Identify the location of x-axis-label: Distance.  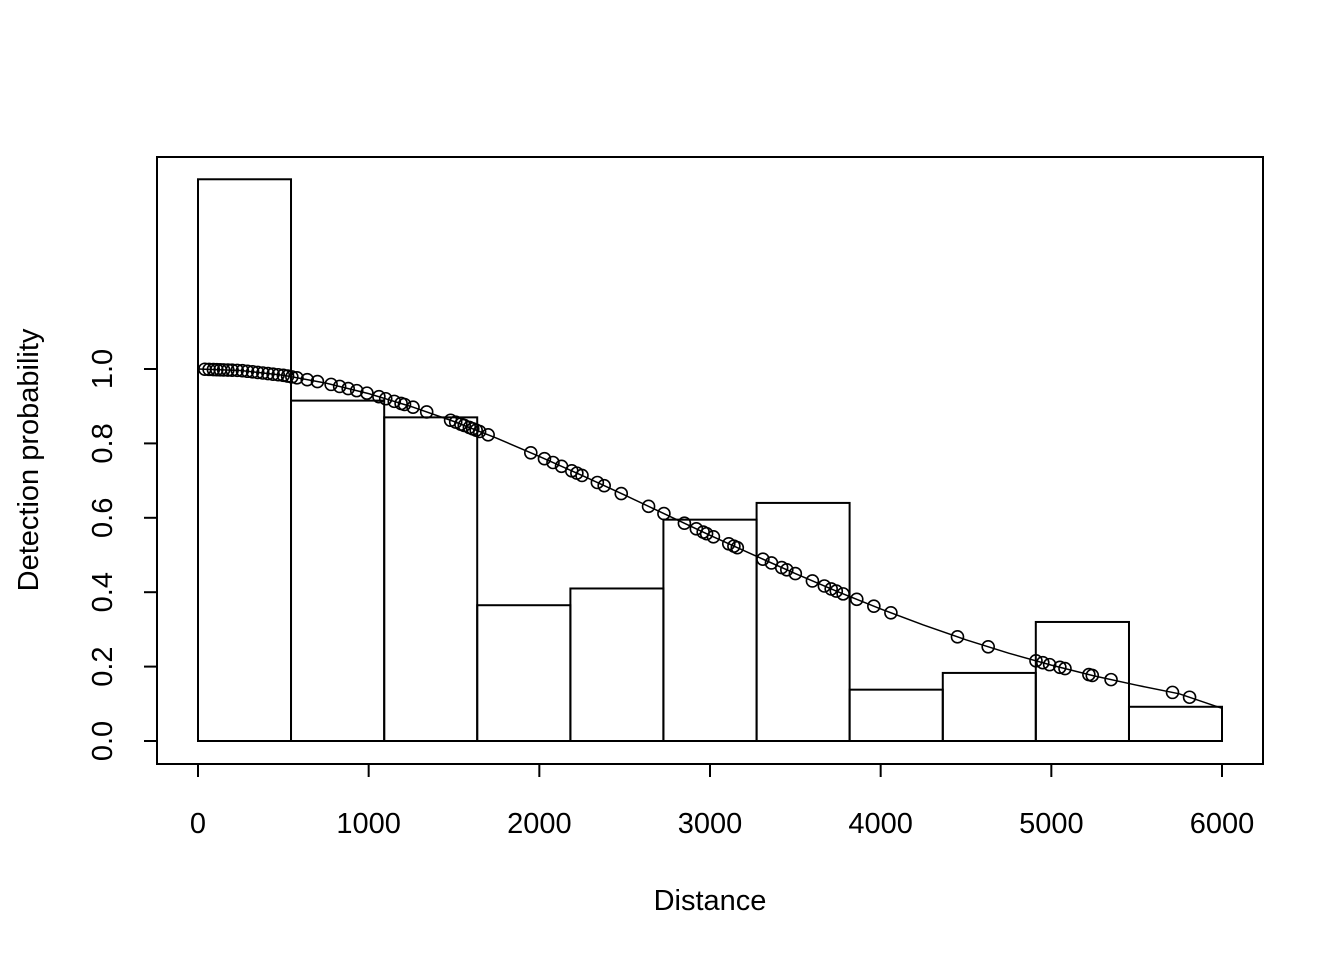
(710, 901).